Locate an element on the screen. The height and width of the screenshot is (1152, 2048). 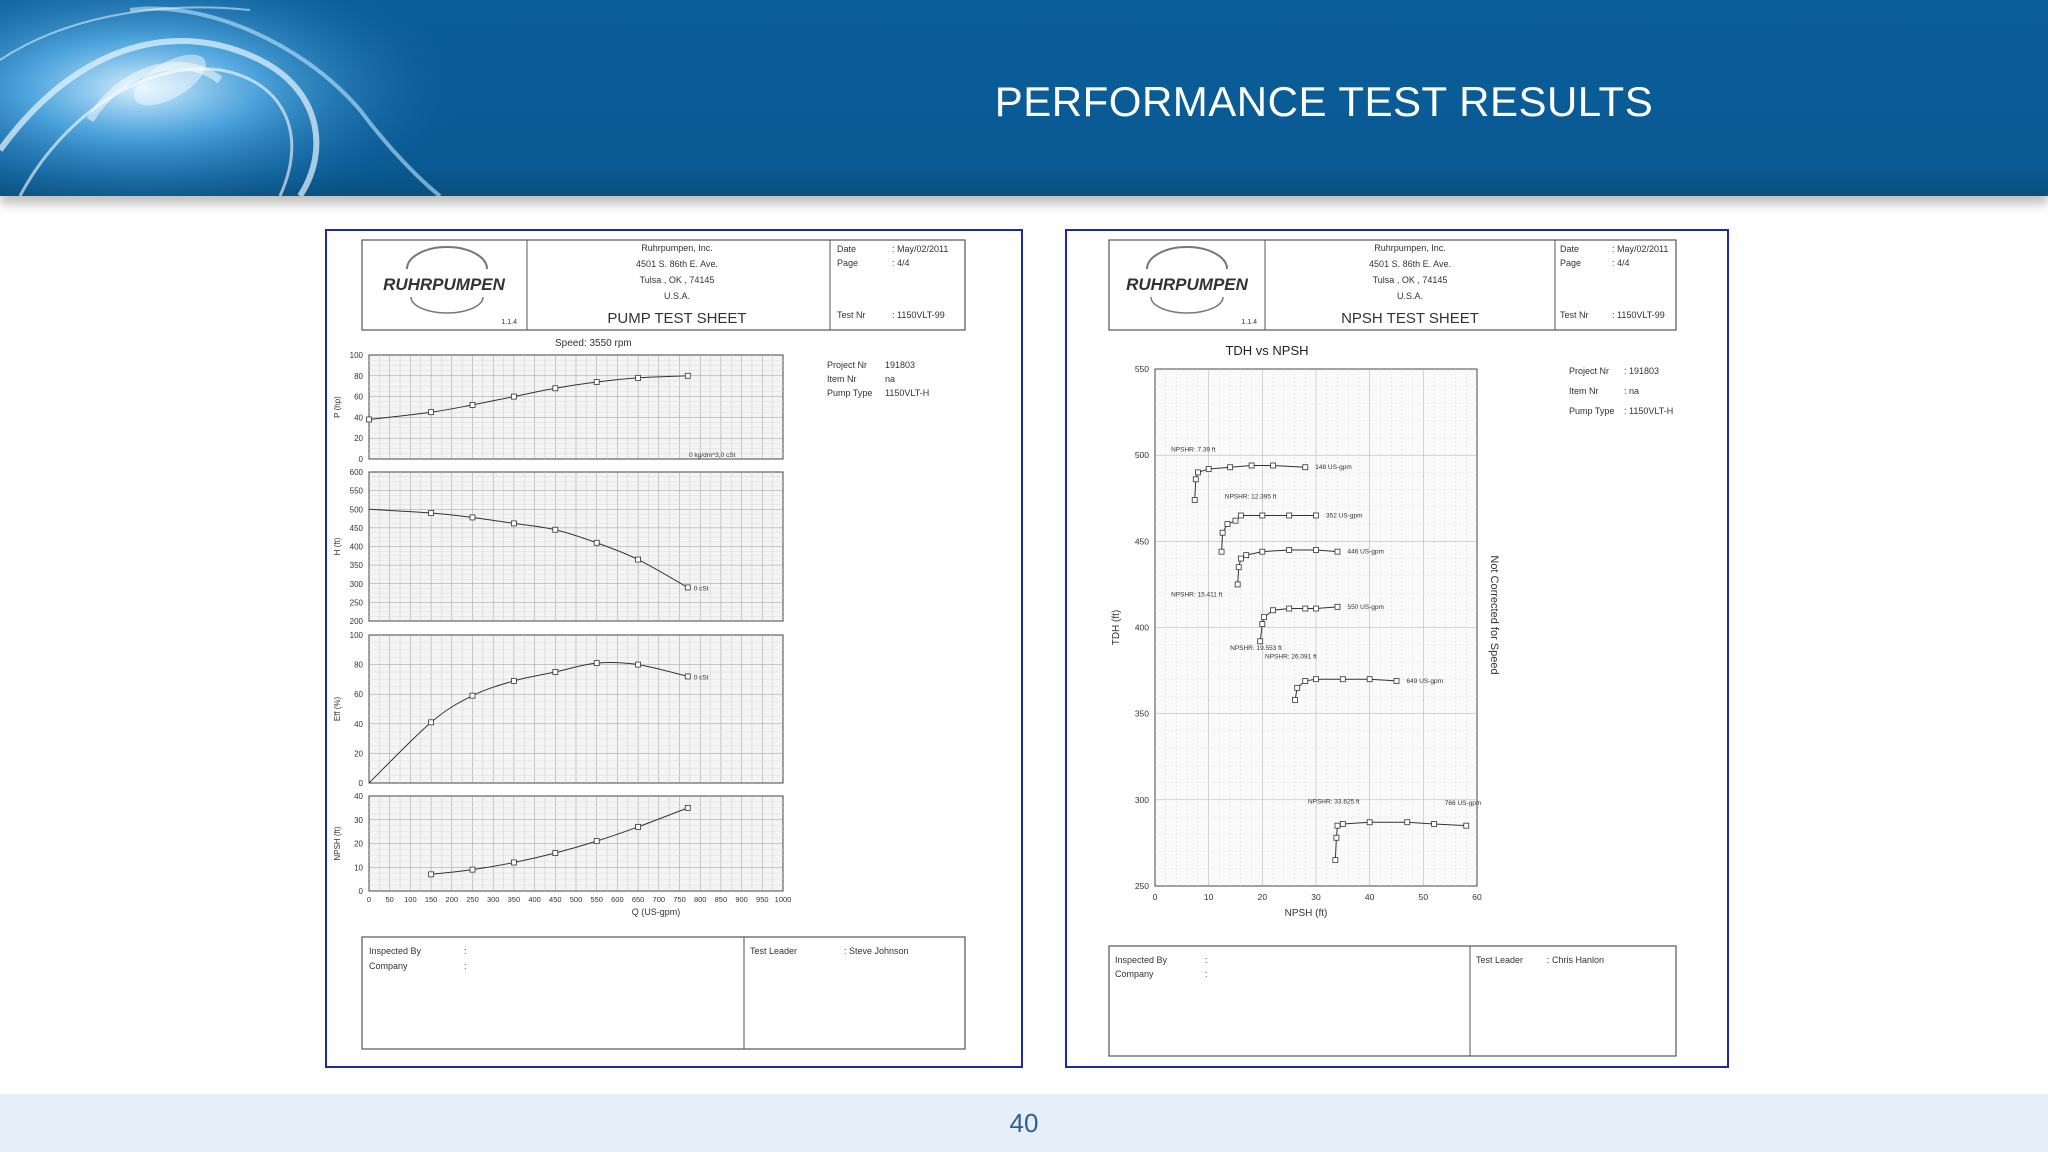
x-tick-label: 300 is located at coordinates (493, 899).